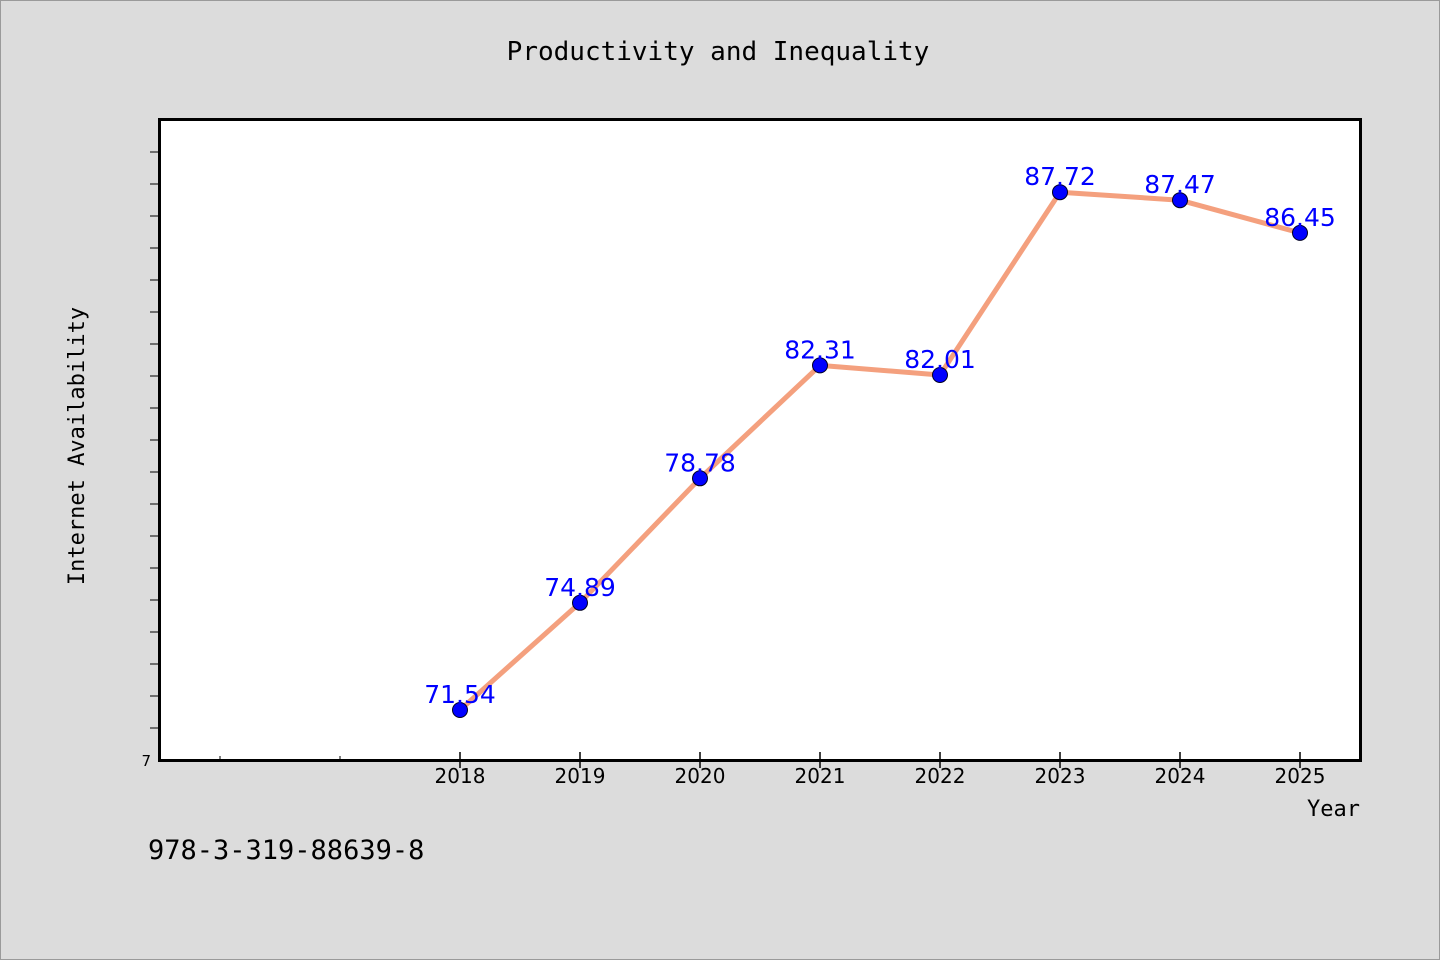 The width and height of the screenshot is (1440, 960). I want to click on data-label: 86.45, so click(1300, 217).